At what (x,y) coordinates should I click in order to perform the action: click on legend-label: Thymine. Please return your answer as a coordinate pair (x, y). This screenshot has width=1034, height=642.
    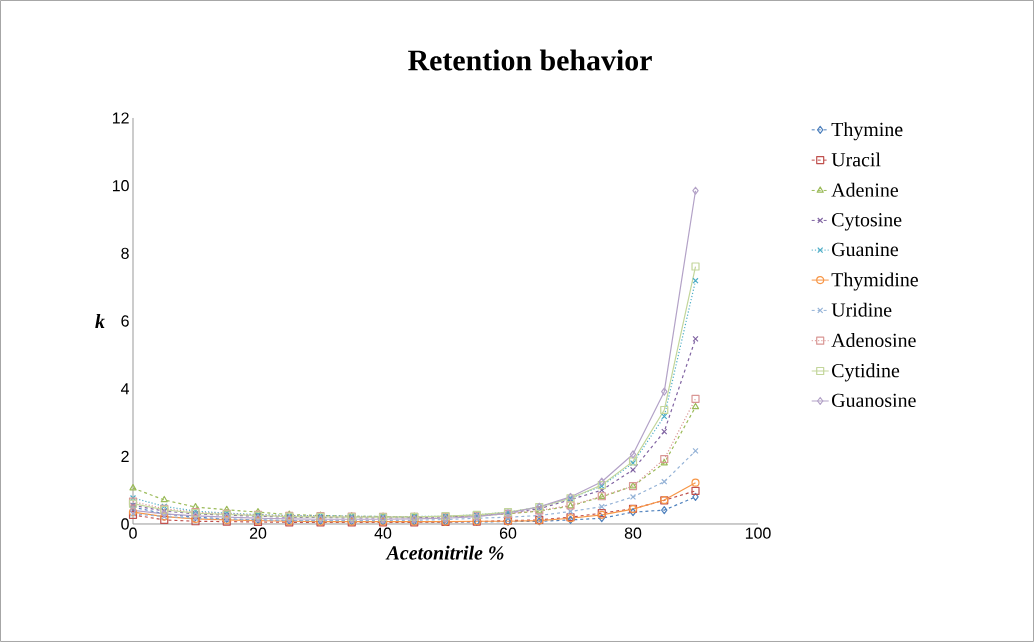
    Looking at the image, I should click on (867, 131).